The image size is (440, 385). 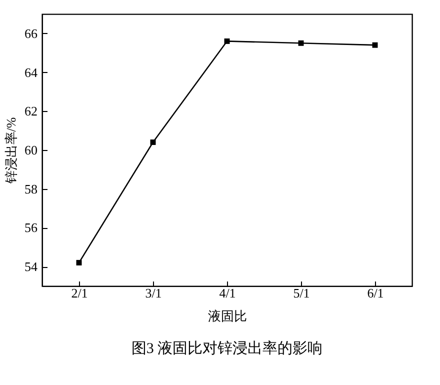 I want to click on y-tick-label: 66, so click(x=31, y=33).